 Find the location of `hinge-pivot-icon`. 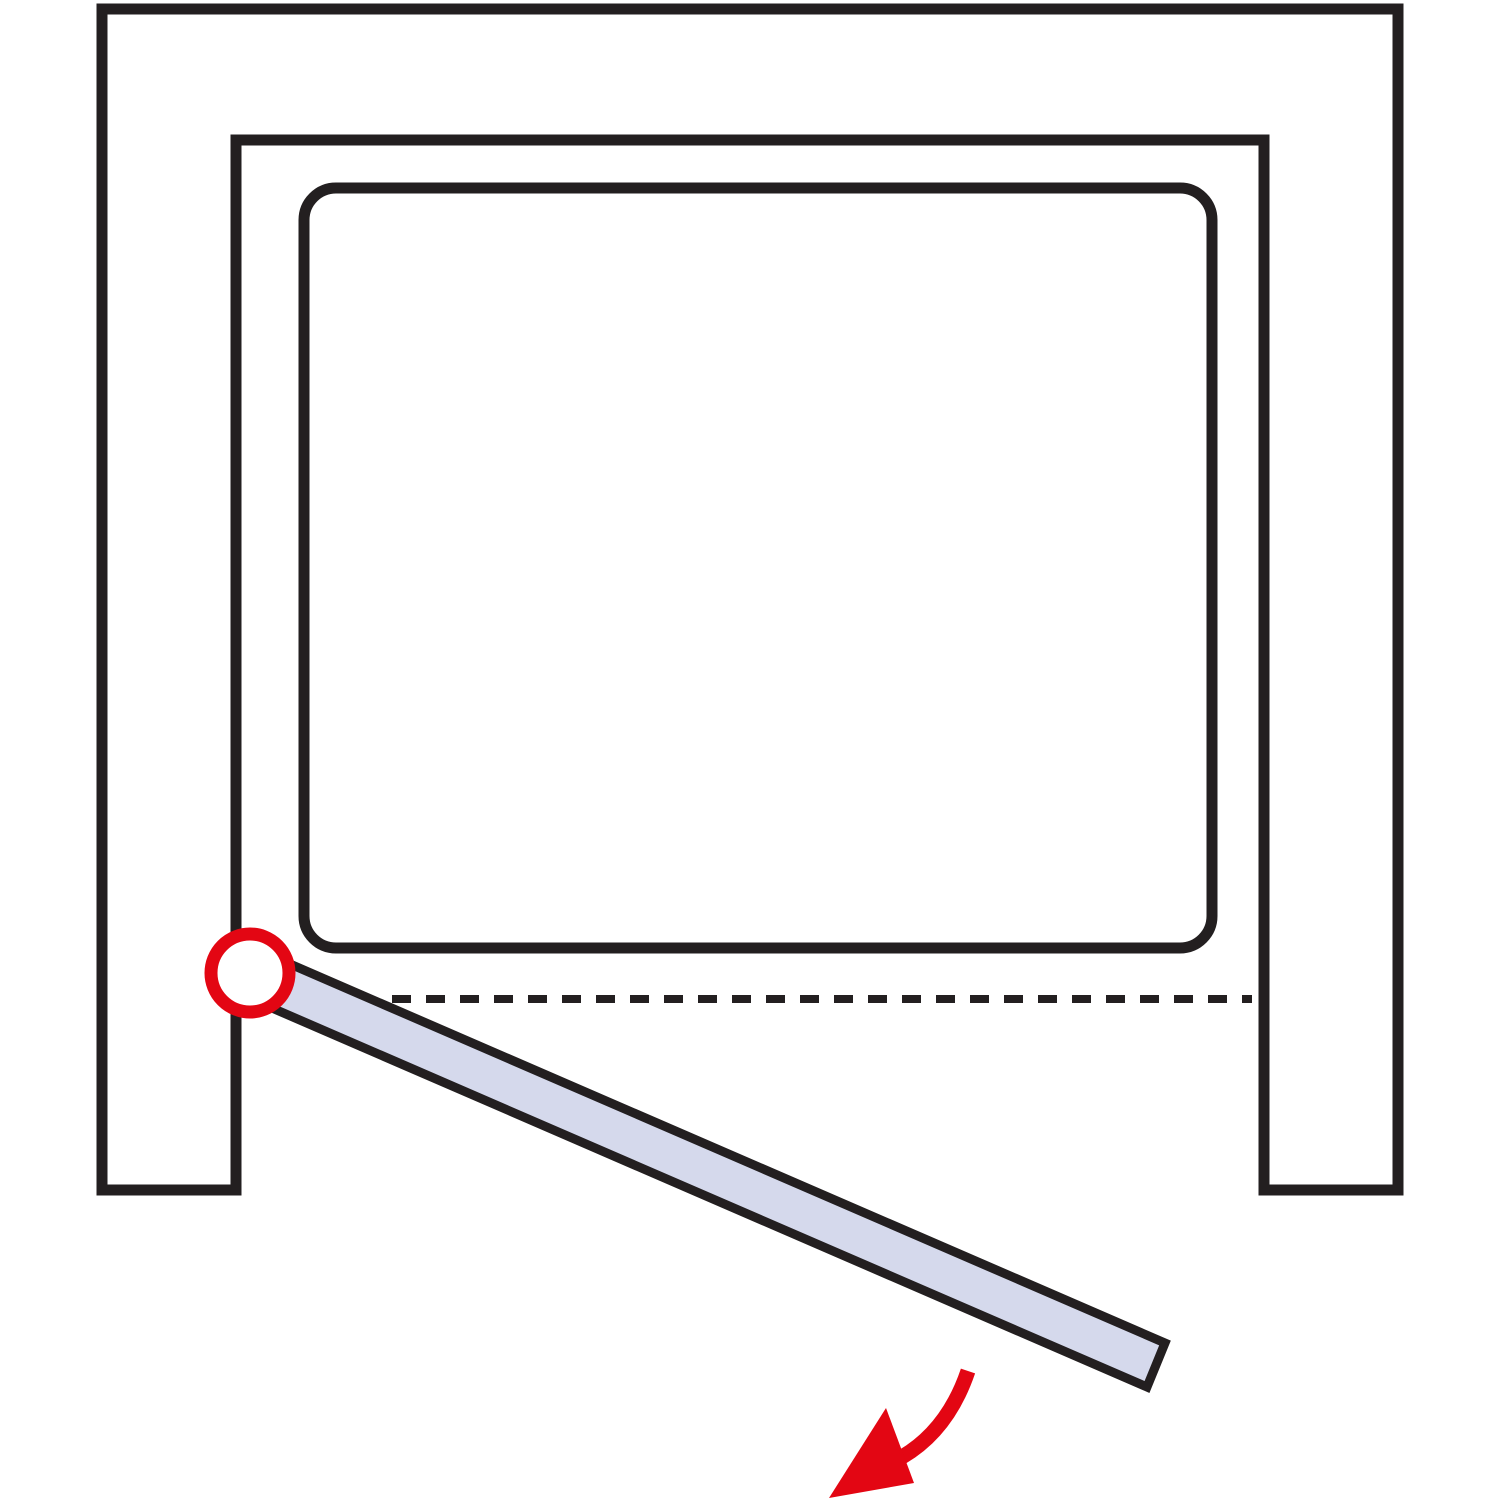

hinge-pivot-icon is located at coordinates (250, 973).